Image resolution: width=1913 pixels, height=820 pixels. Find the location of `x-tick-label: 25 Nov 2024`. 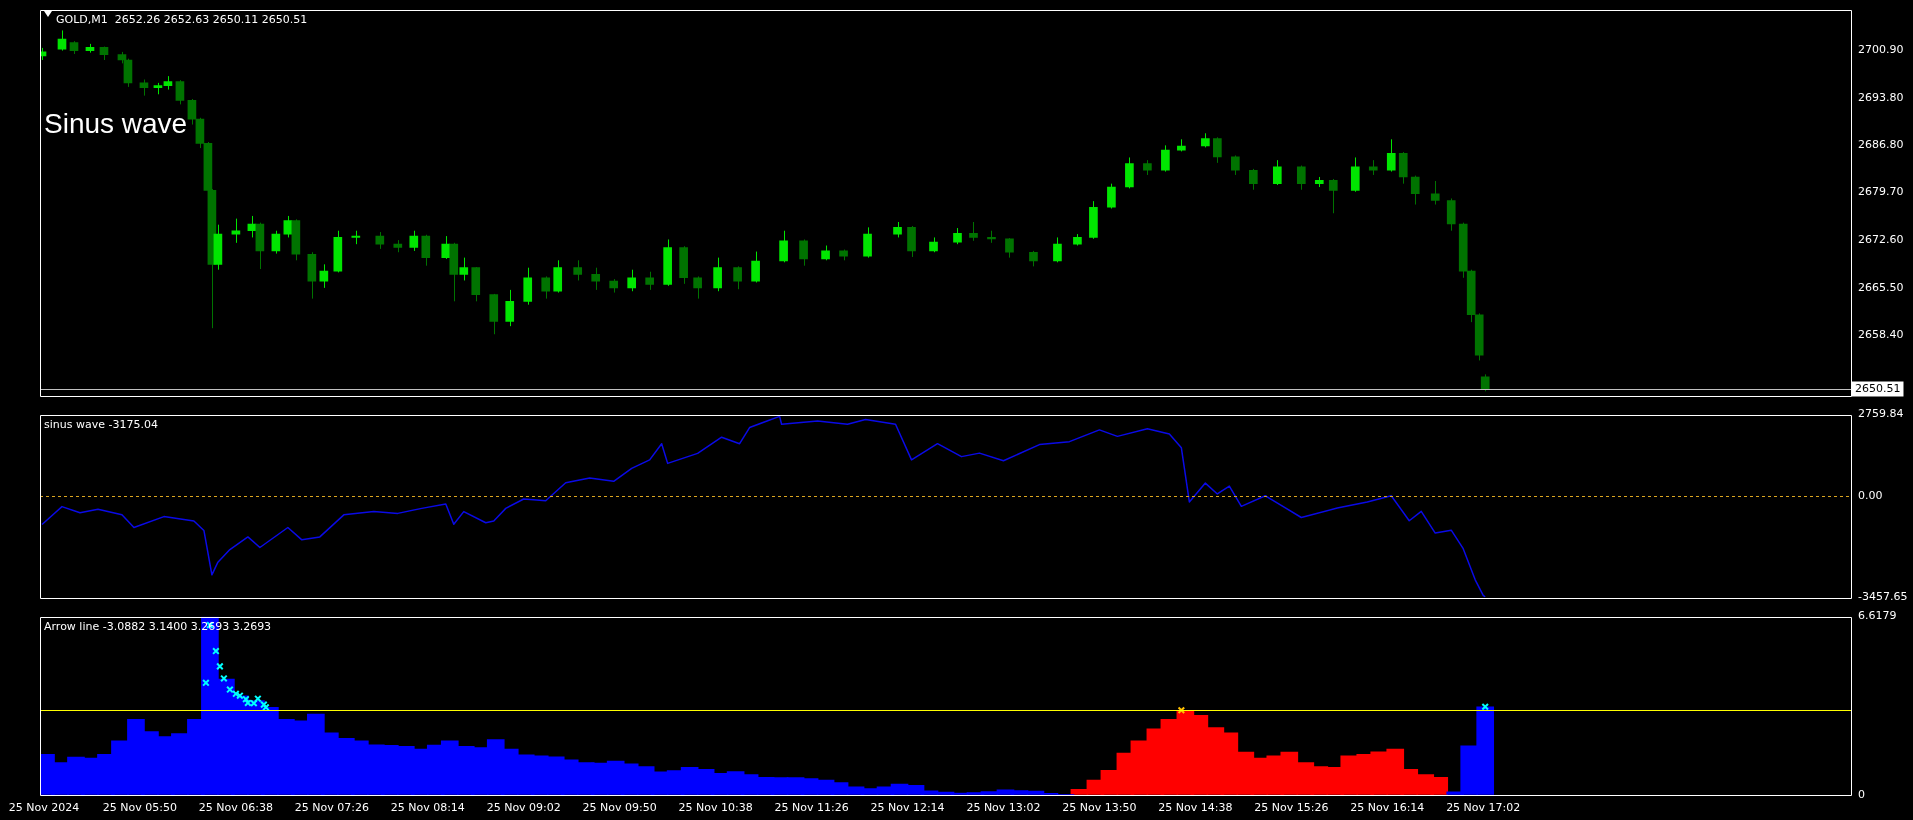

x-tick-label: 25 Nov 2024 is located at coordinates (44, 808).